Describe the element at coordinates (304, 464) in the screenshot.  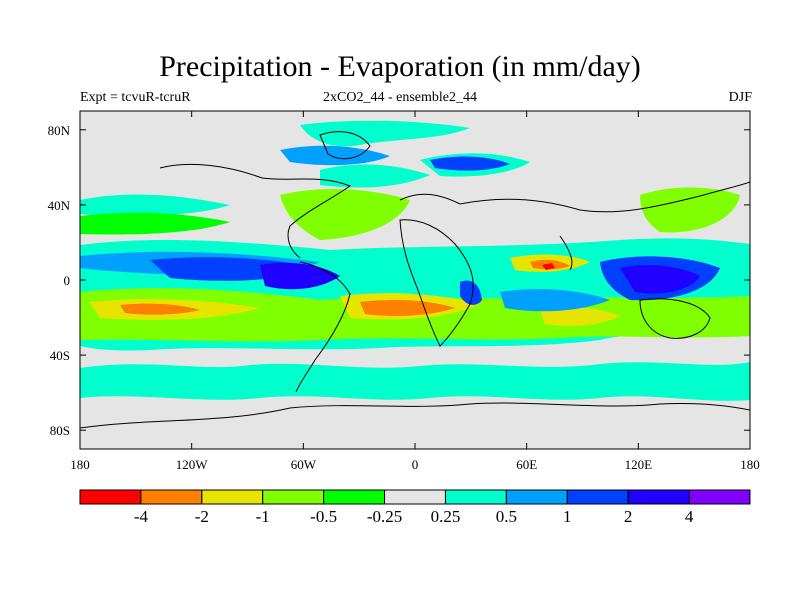
I see `x-tick-label: 60W` at that location.